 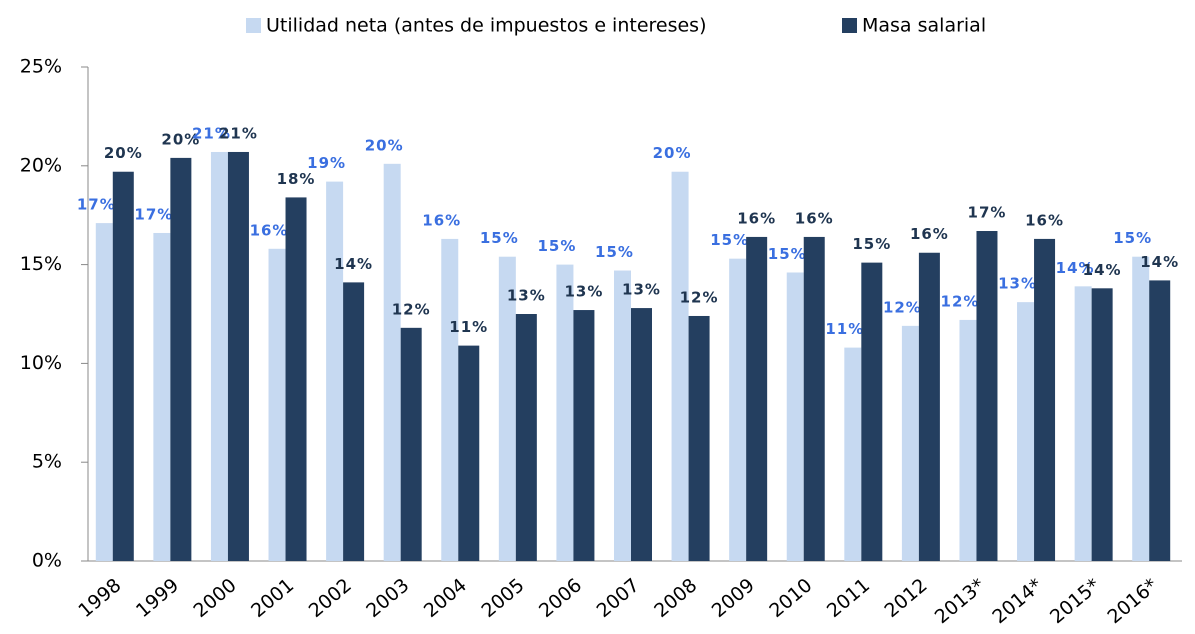 I want to click on y-tick-label: 5%, so click(x=47, y=462).